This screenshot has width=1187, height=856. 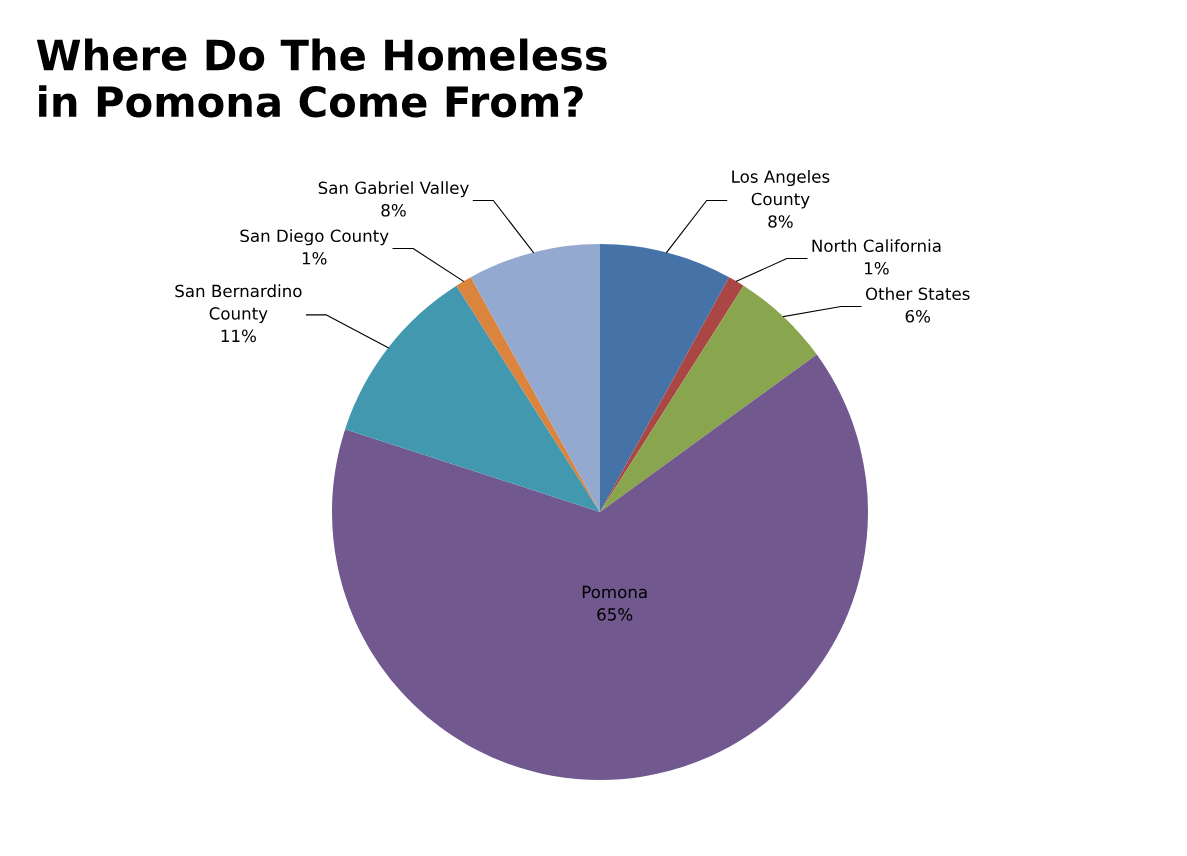 What do you see at coordinates (781, 189) in the screenshot?
I see `slice-label: Los Angeles County` at bounding box center [781, 189].